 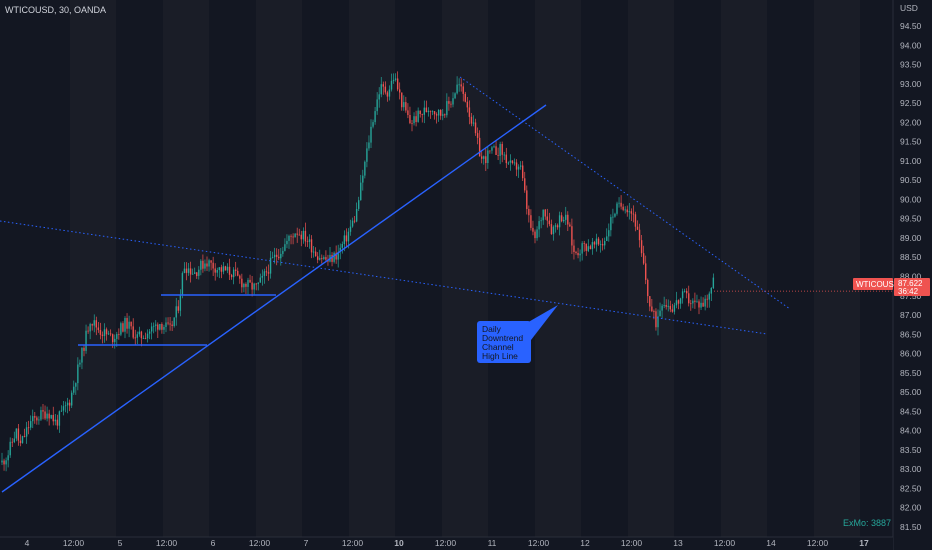 What do you see at coordinates (55, 10) in the screenshot?
I see `symbol-title: WTICOUSD, 30, OANDA` at bounding box center [55, 10].